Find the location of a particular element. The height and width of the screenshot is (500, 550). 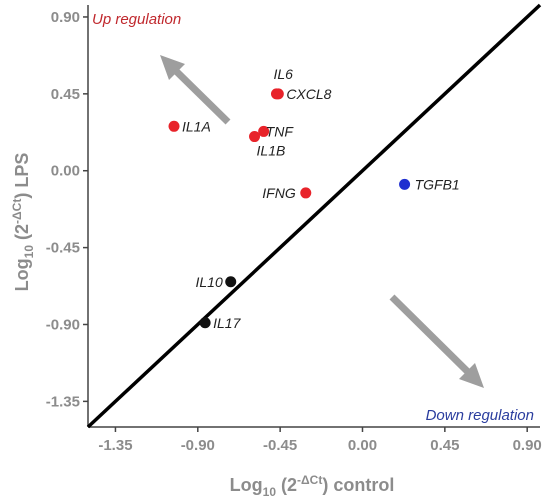

point-il10 is located at coordinates (231, 282).